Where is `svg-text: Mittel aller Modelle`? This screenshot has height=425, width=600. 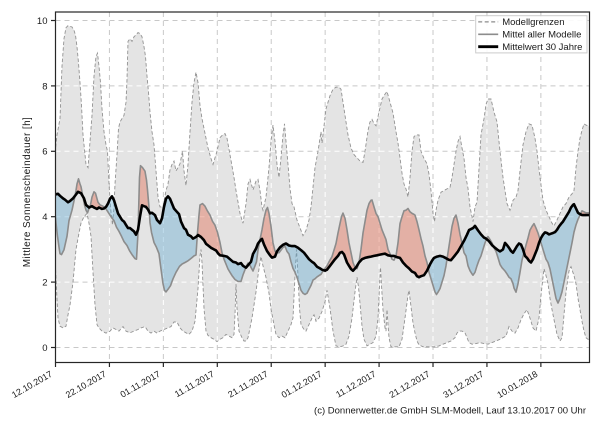
svg-text: Mittel aller Modelle is located at coordinates (541, 35).